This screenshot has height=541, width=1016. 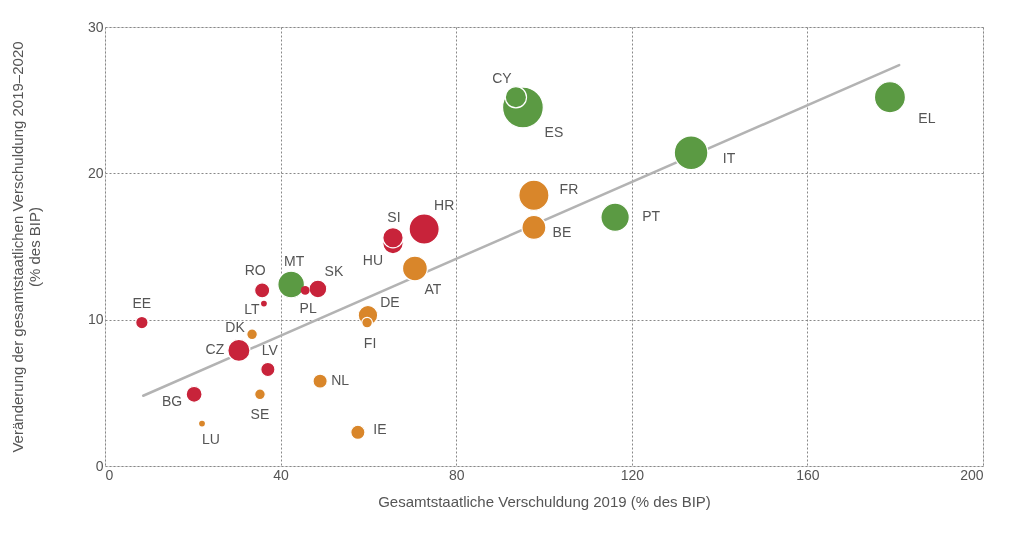 I want to click on y-tick-label: 20, so click(x=95, y=172).